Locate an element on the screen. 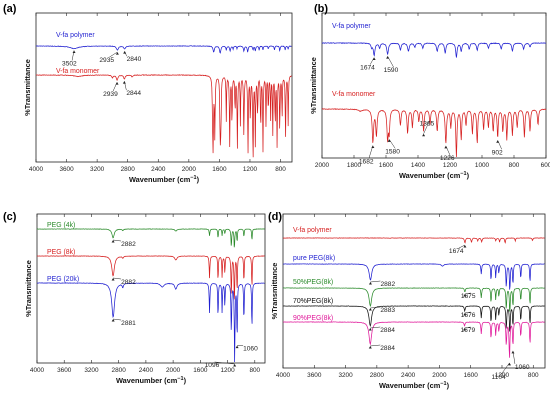  peak-label: 1674 is located at coordinates (456, 251).